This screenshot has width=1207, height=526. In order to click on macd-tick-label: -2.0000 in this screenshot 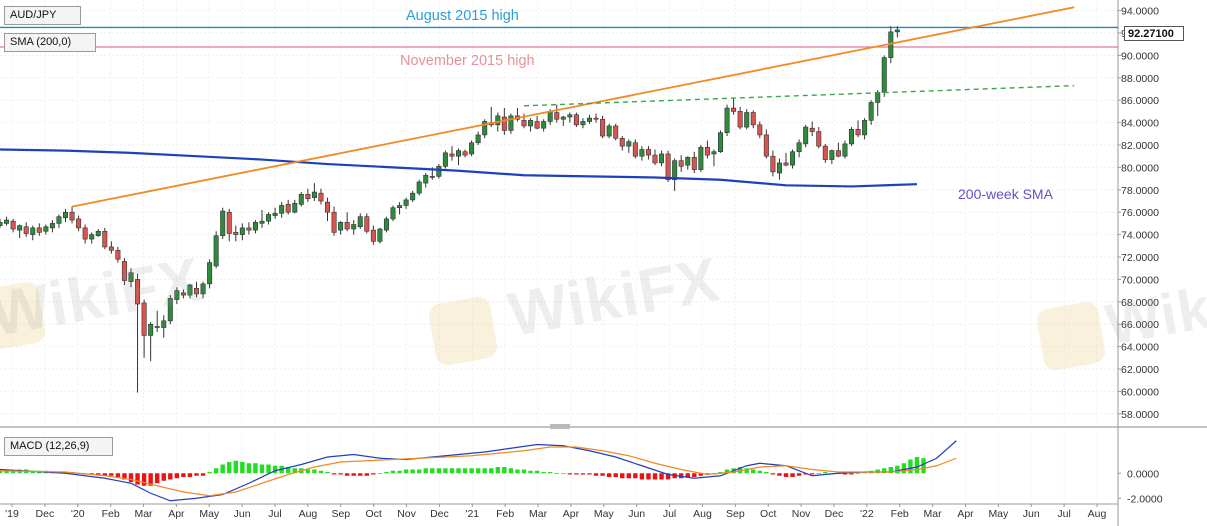, I will do `click(1145, 499)`.